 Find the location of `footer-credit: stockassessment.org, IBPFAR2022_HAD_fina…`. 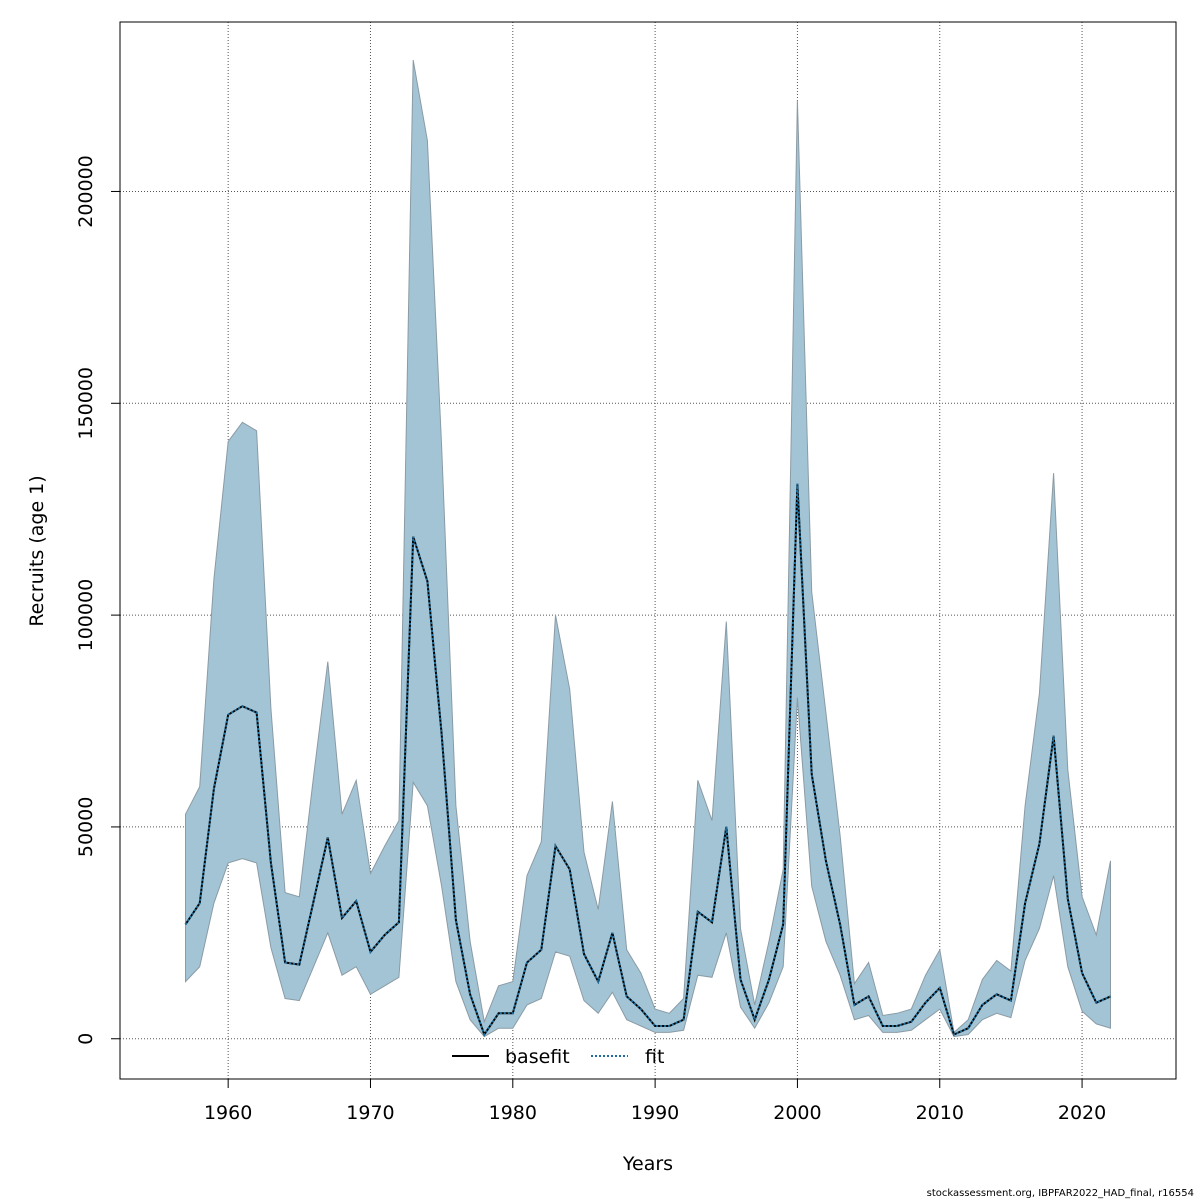

footer-credit: stockassessment.org, IBPFAR2022_HAD_fina… is located at coordinates (1060, 1193).